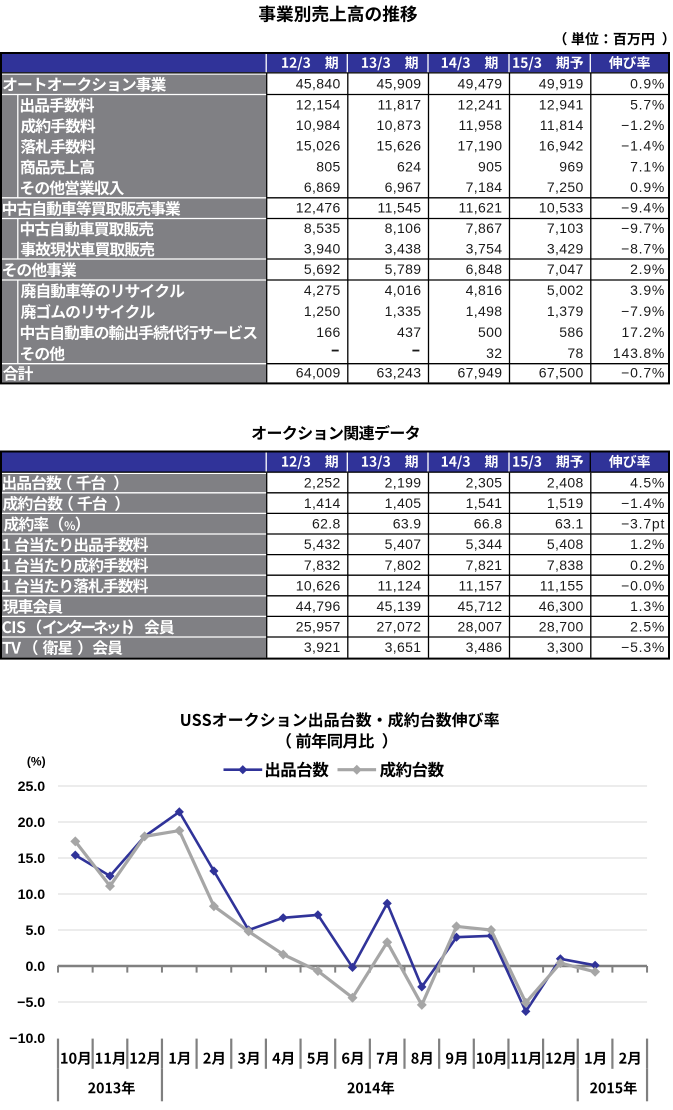 The image size is (673, 1110). I want to click on svg-text: 3.9%, so click(647, 290).